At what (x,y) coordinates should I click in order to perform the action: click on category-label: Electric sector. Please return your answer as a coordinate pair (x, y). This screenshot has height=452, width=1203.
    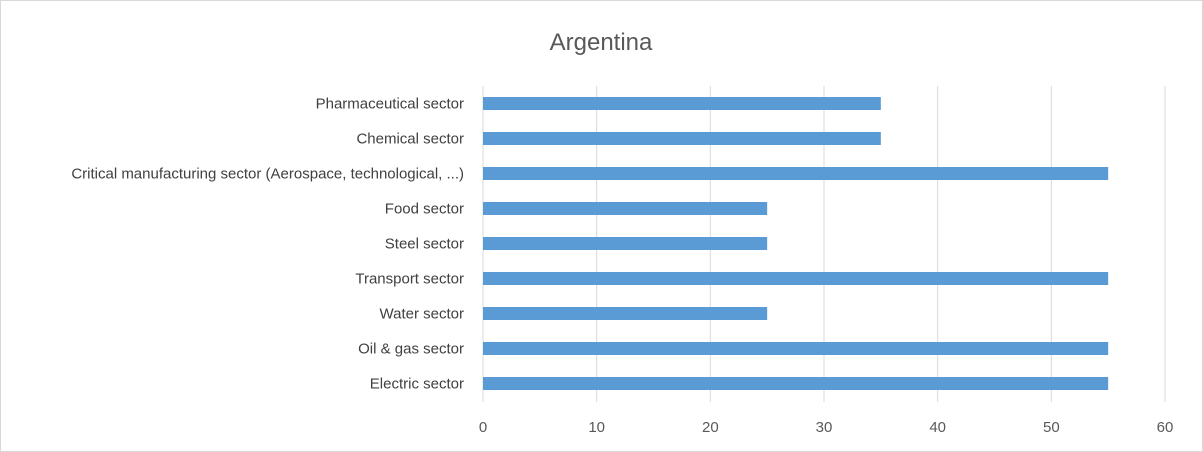
    Looking at the image, I should click on (417, 384).